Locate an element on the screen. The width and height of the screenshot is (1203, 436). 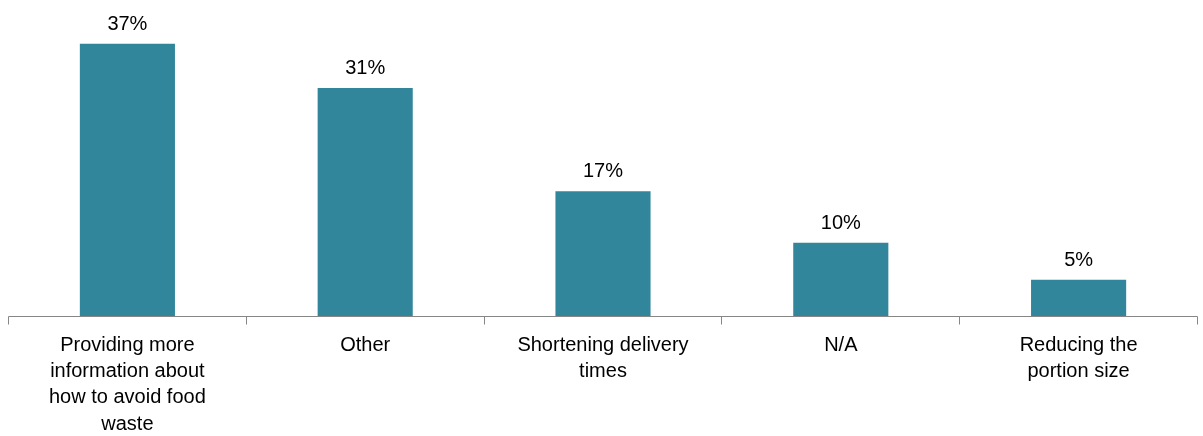
data-label: 5% is located at coordinates (1079, 258).